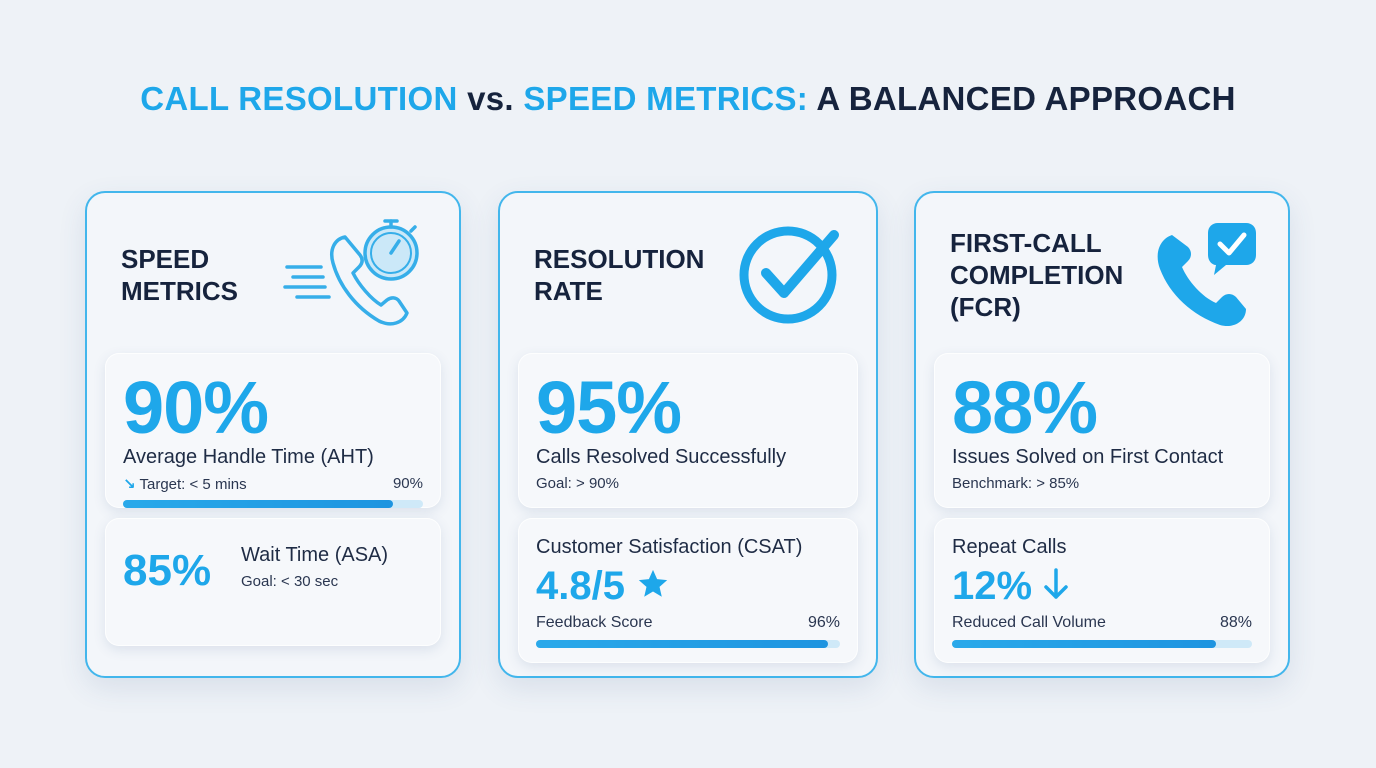 This screenshot has width=1376, height=768. What do you see at coordinates (653, 583) in the screenshot?
I see `star-icon` at bounding box center [653, 583].